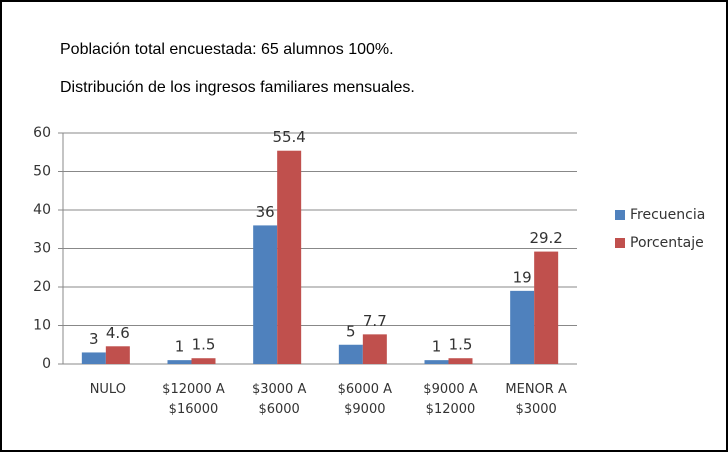 The image size is (728, 452). Describe the element at coordinates (265, 212) in the screenshot. I see `data-label: 36` at that location.